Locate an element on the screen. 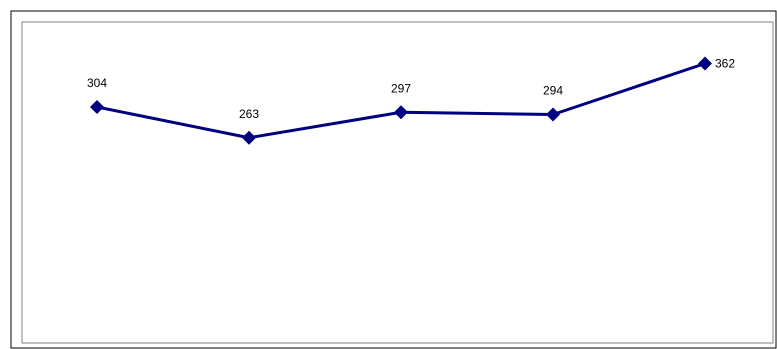 This screenshot has height=349, width=777. data-label: 297 is located at coordinates (401, 88).